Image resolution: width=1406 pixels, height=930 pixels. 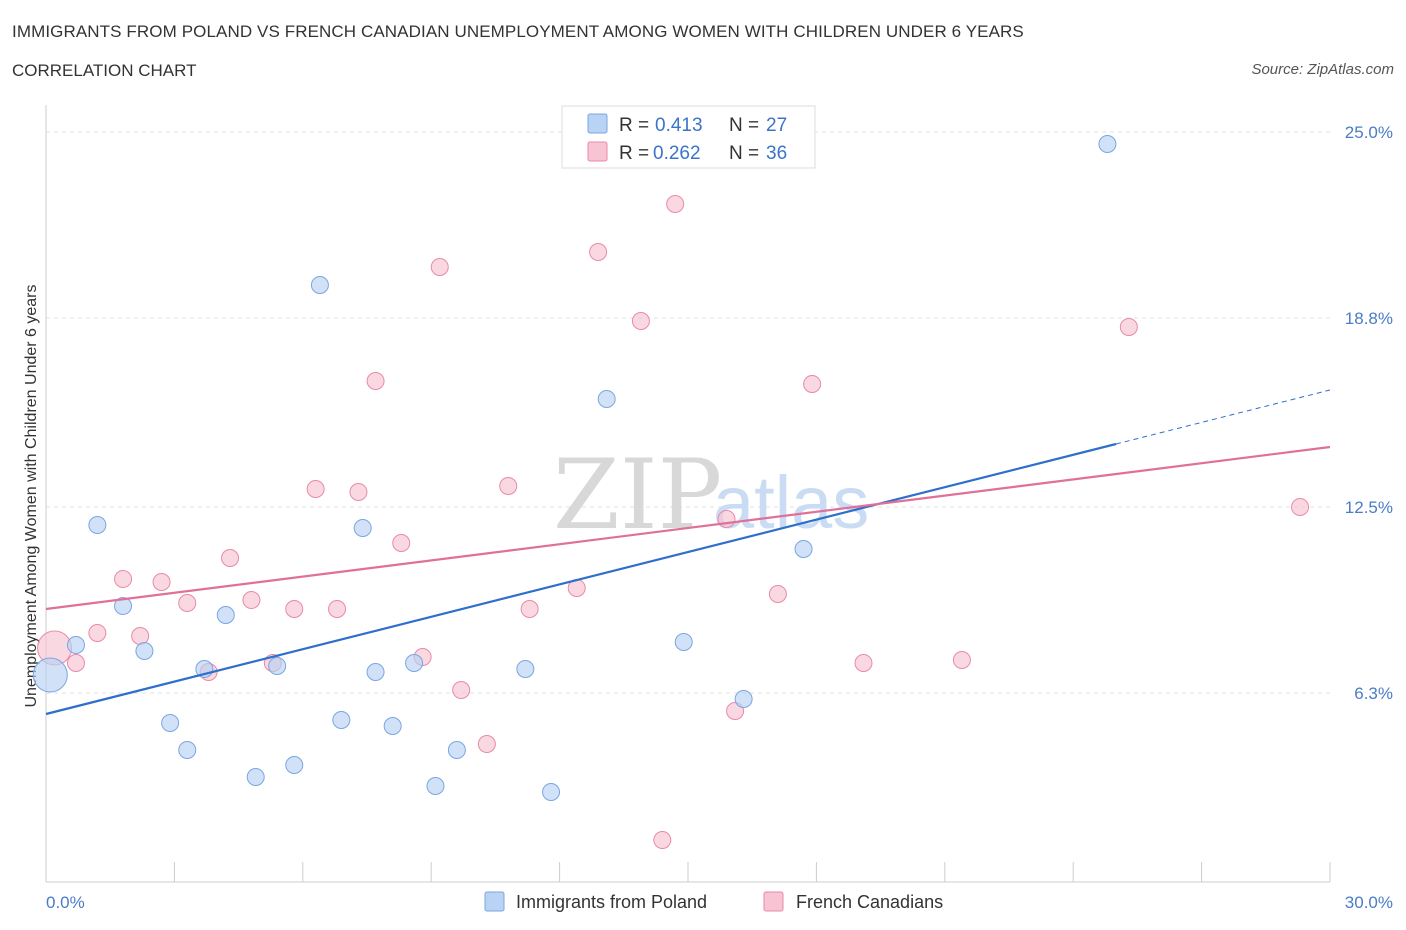 What do you see at coordinates (597, 151) in the screenshot?
I see `legend-swatch-french` at bounding box center [597, 151].